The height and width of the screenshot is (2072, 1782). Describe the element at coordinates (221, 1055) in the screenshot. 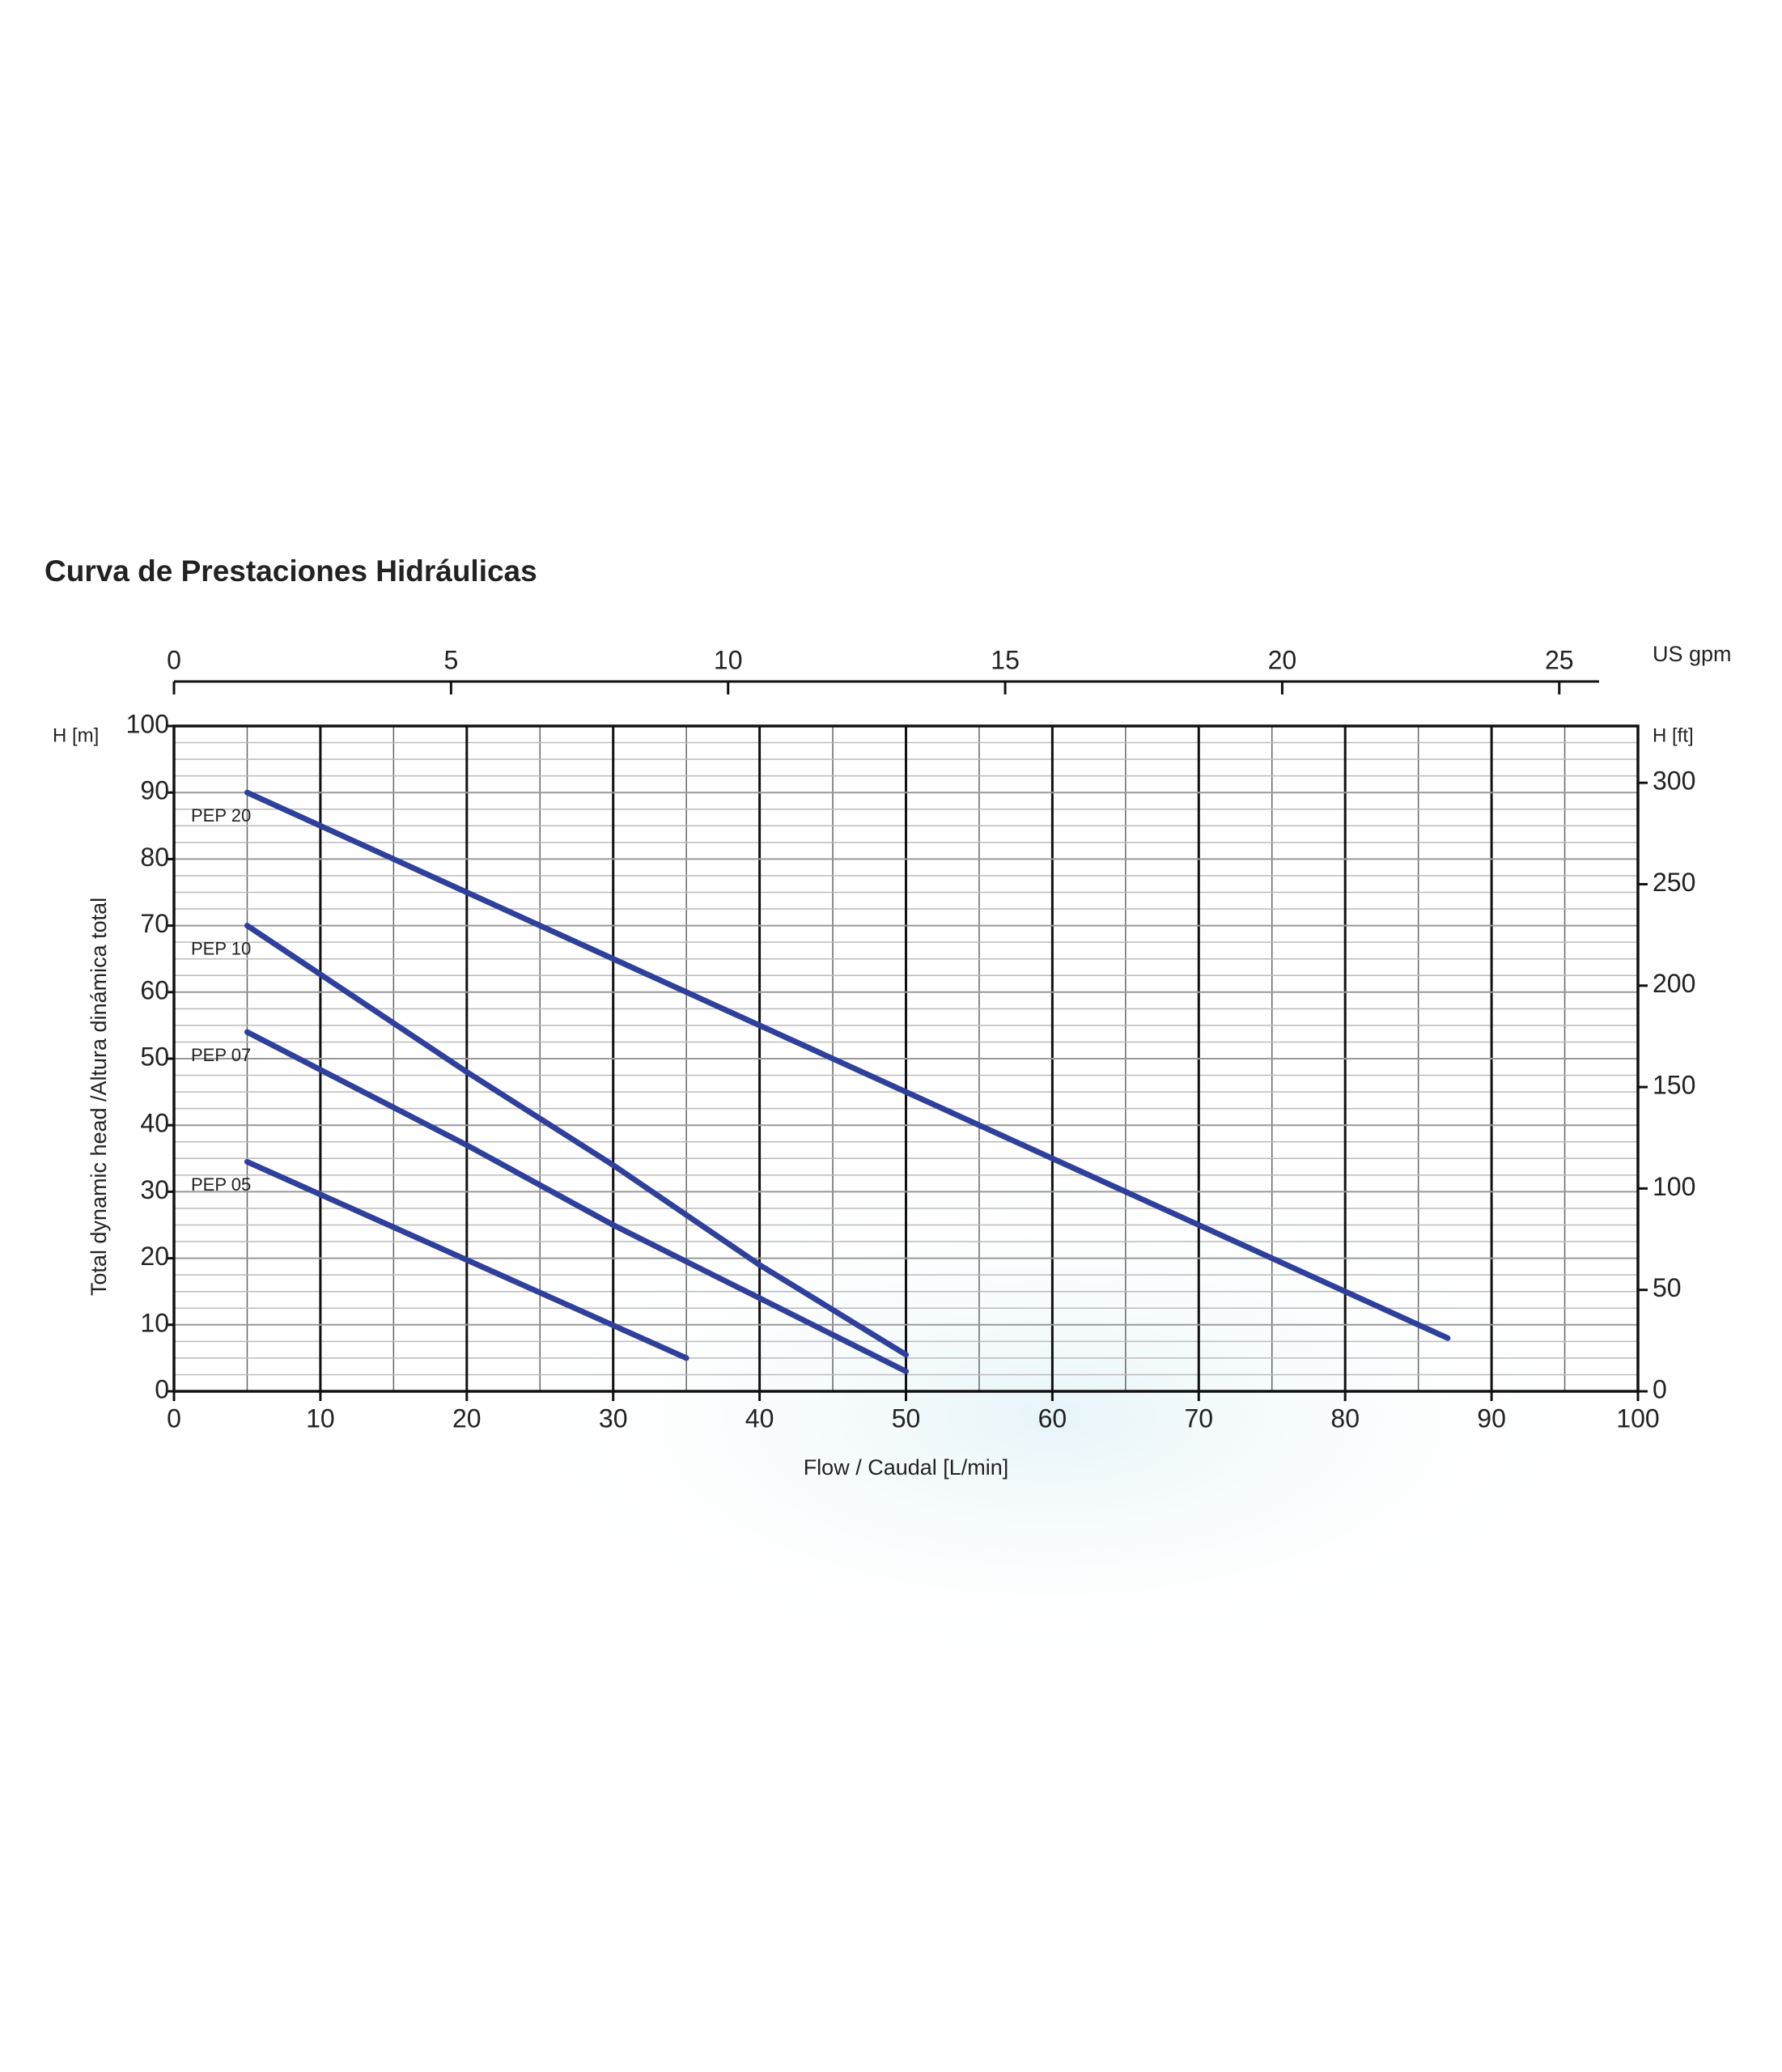

I see `series-label: PEP 07` at that location.